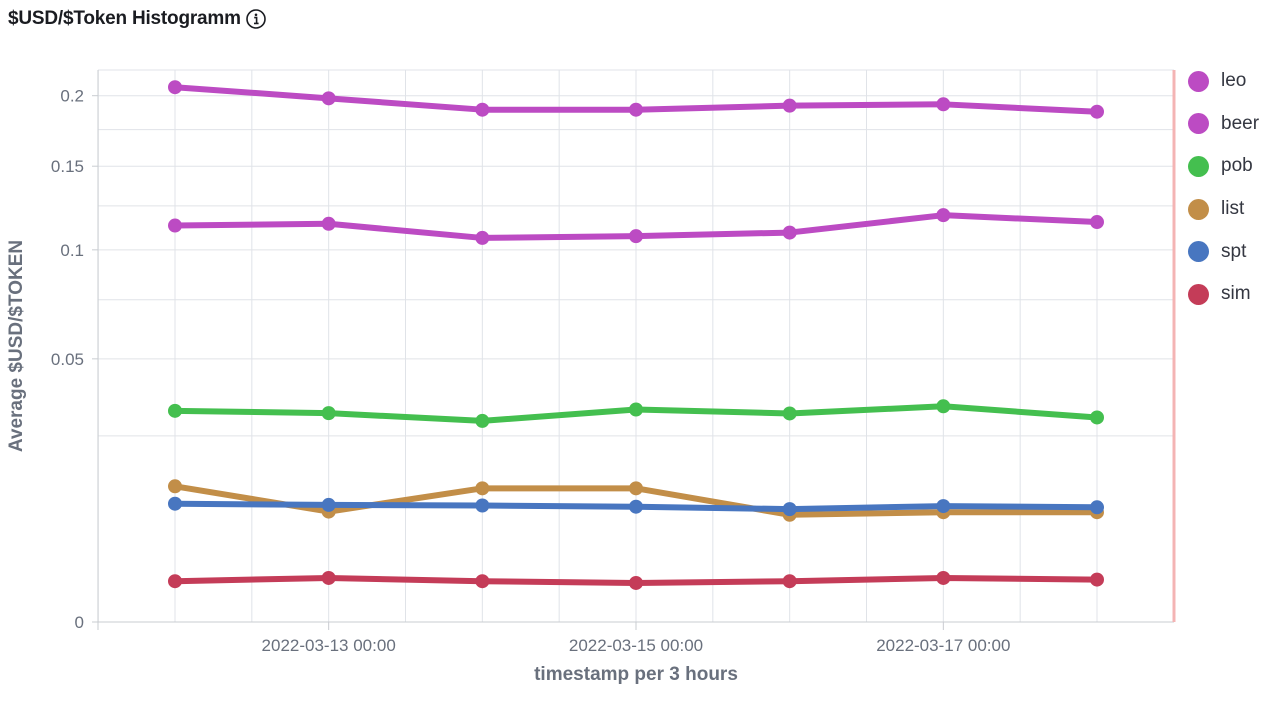 Image resolution: width=1280 pixels, height=708 pixels. What do you see at coordinates (1234, 251) in the screenshot?
I see `legend-label: spt` at bounding box center [1234, 251].